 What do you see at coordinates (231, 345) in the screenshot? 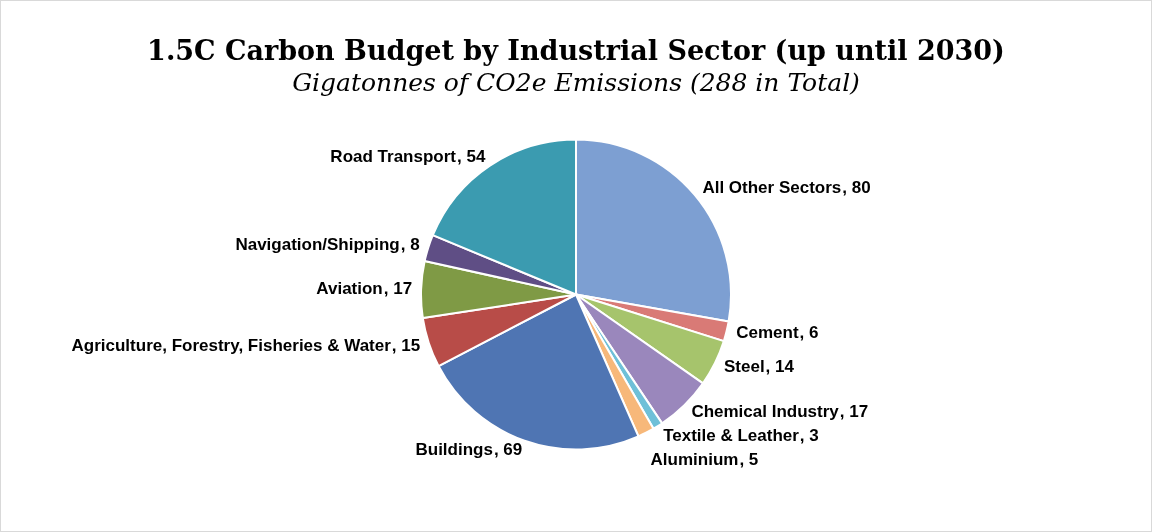
I see `slice-label: Agriculture, Forestry, Fisheries & Water` at bounding box center [231, 345].